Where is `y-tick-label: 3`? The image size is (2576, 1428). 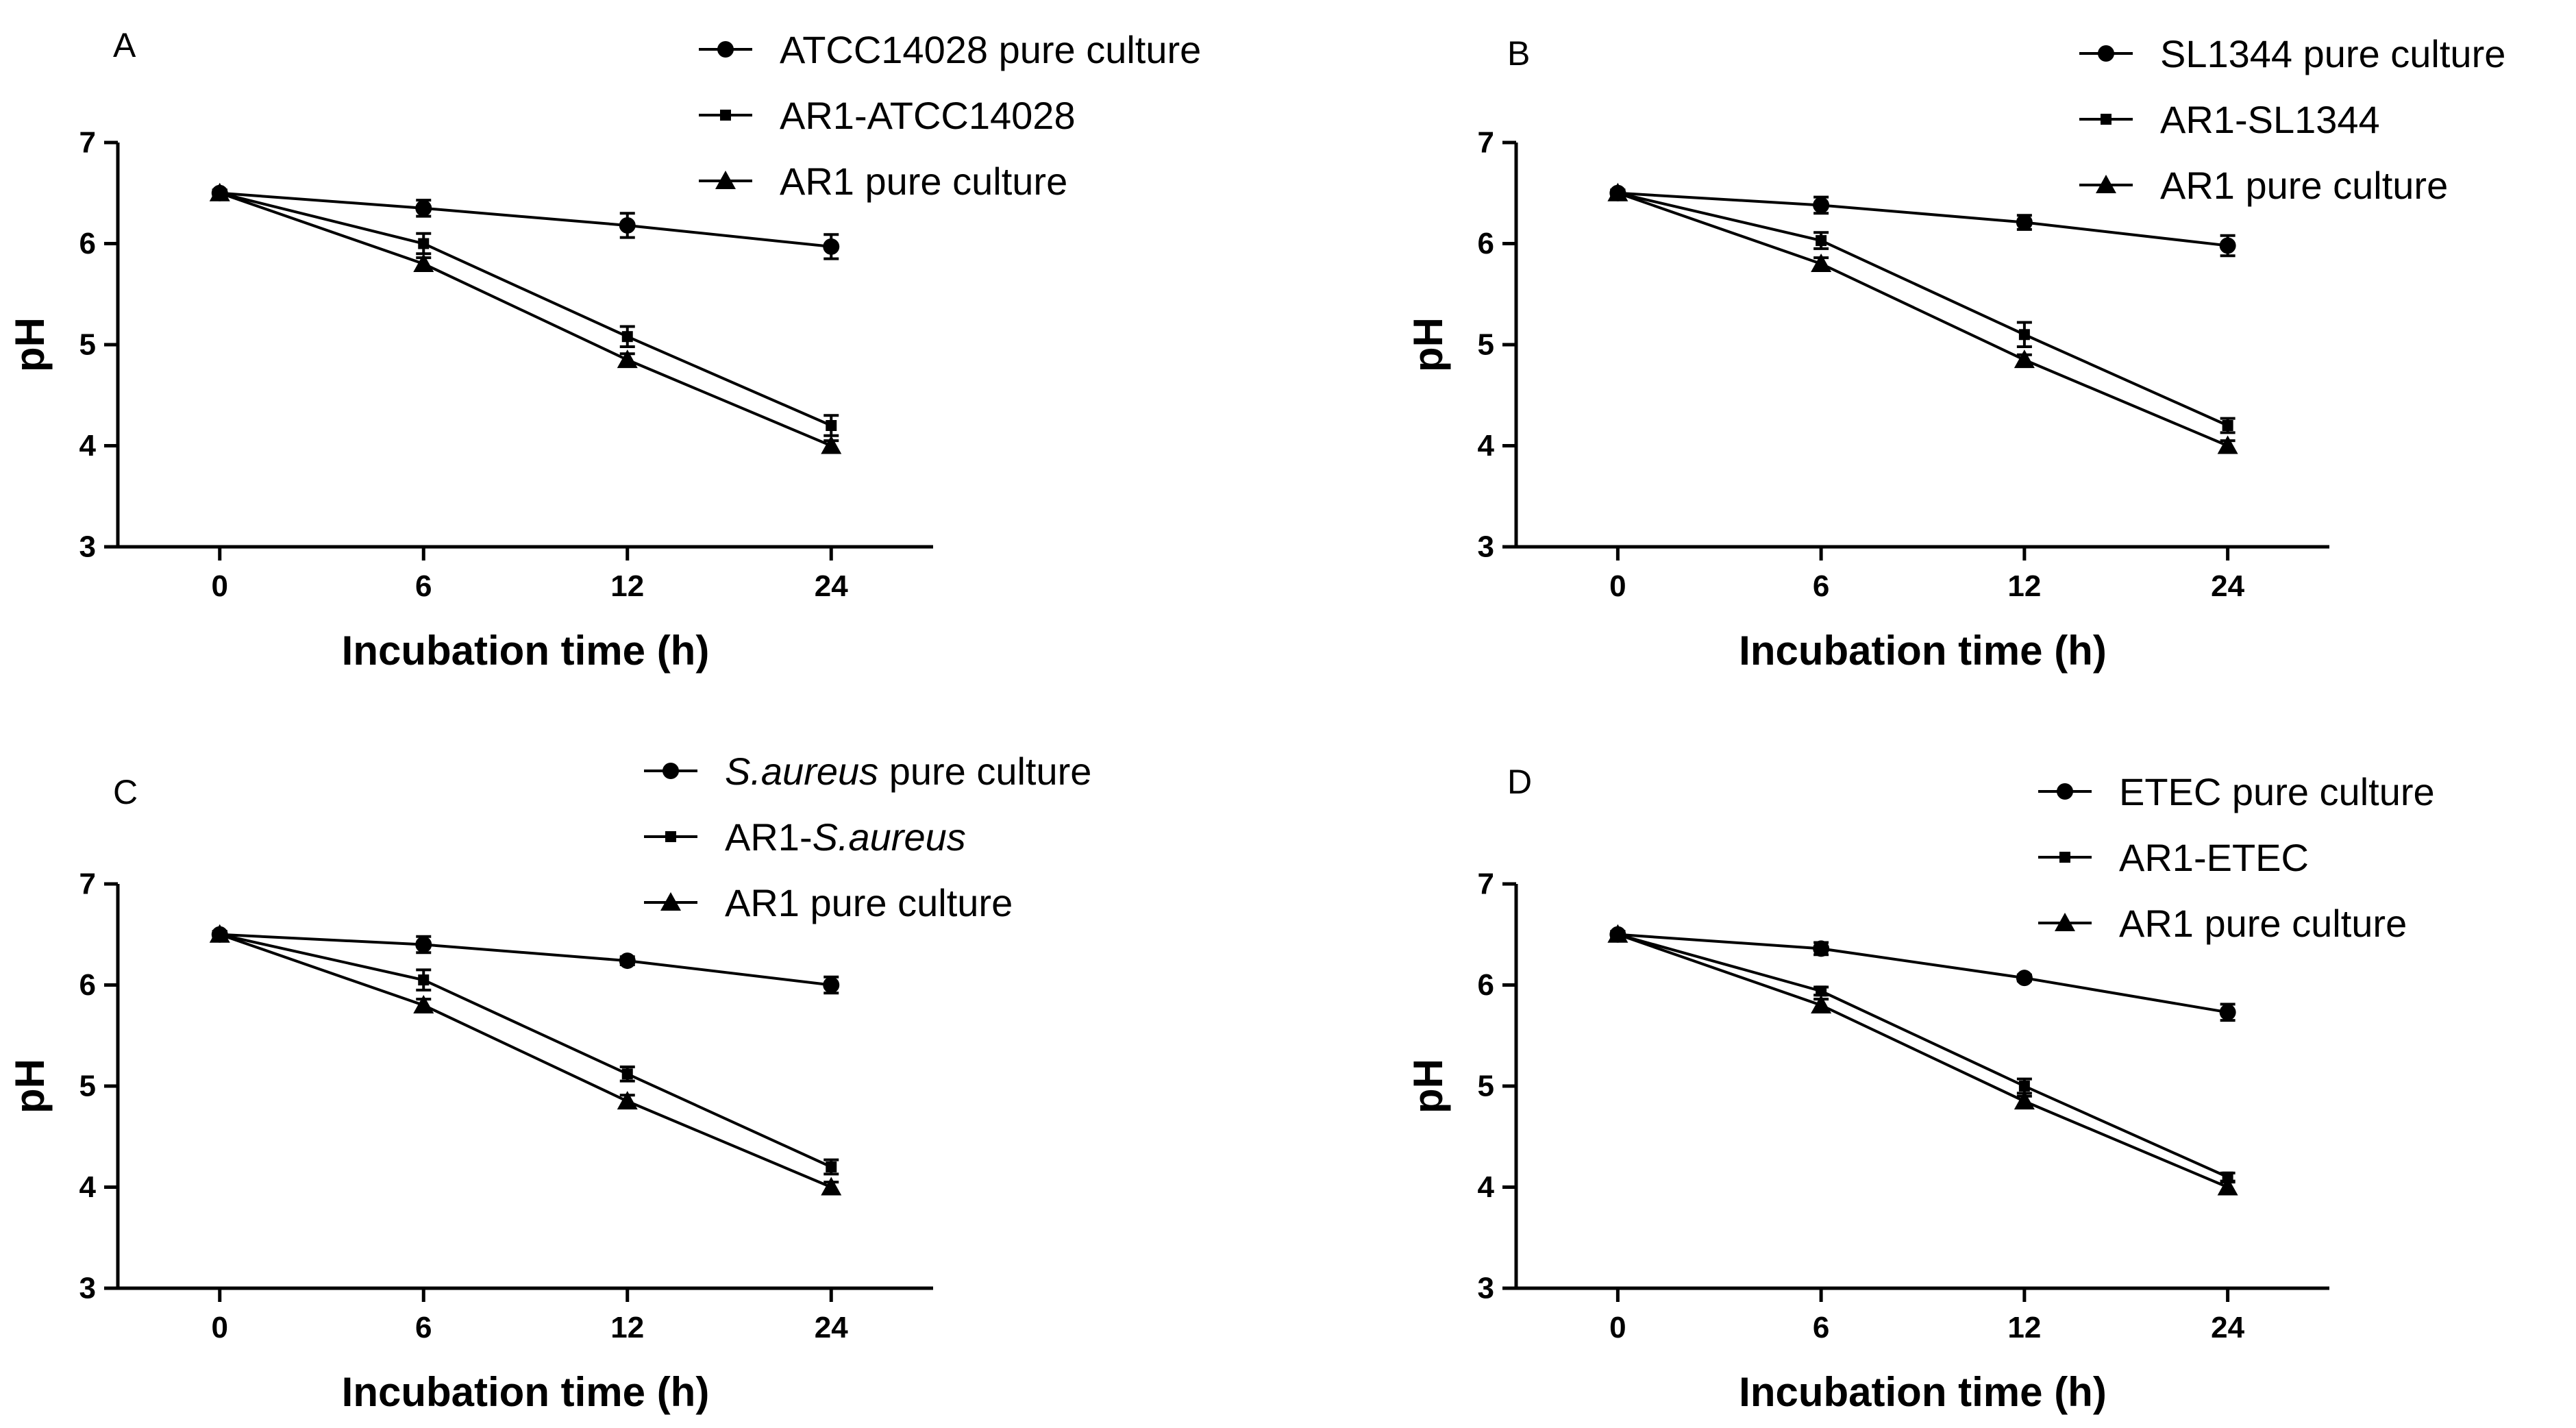 y-tick-label: 3 is located at coordinates (87, 1288).